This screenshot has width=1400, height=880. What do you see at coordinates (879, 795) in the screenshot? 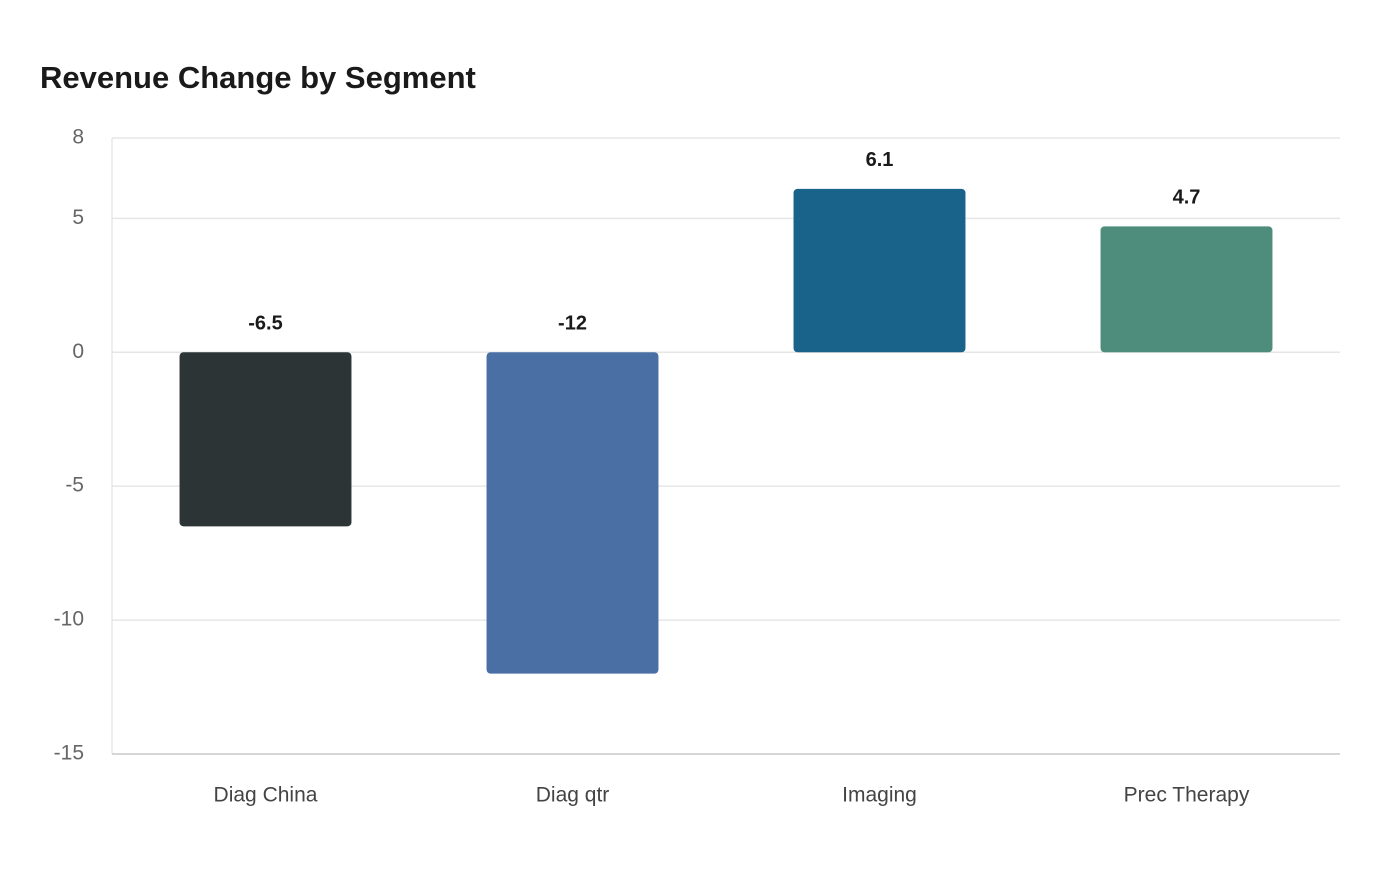
I see `x-tick-label: Imaging` at bounding box center [879, 795].